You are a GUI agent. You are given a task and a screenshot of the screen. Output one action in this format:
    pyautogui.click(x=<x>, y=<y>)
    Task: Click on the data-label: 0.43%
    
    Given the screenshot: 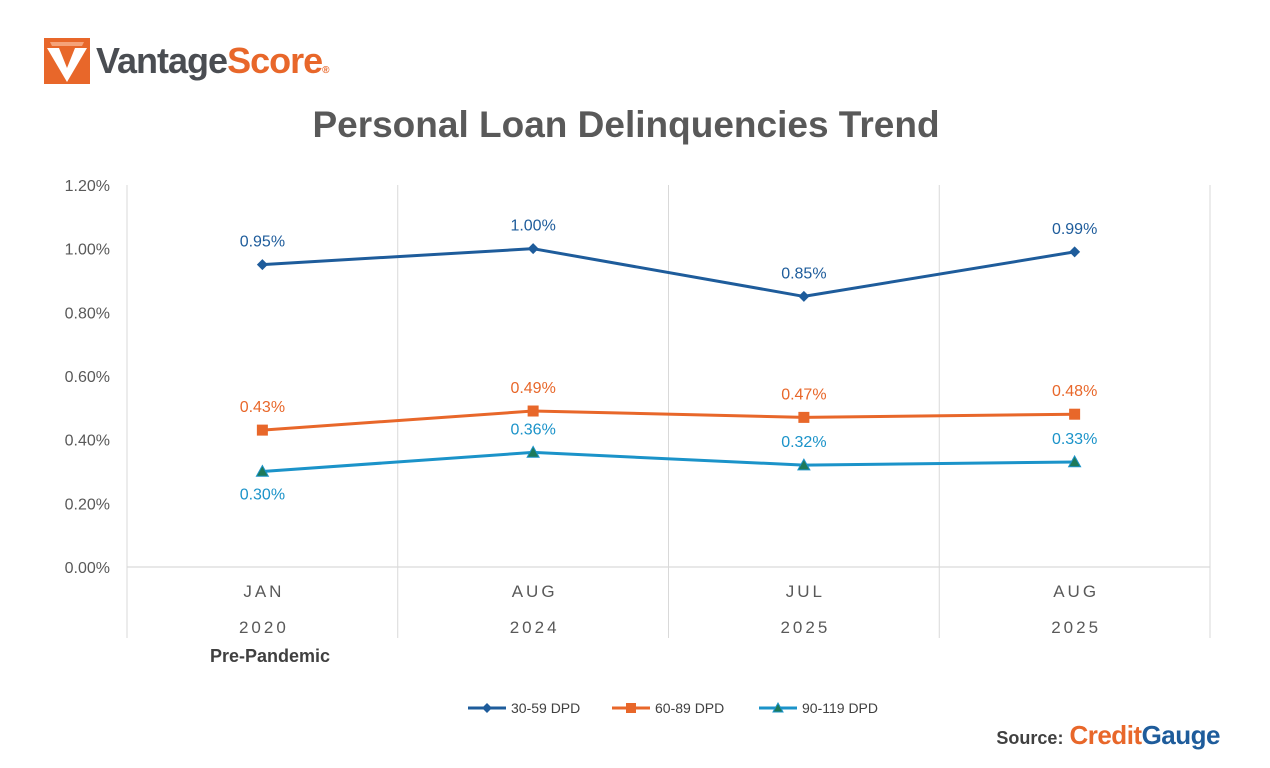 What is the action you would take?
    pyautogui.click(x=262, y=407)
    